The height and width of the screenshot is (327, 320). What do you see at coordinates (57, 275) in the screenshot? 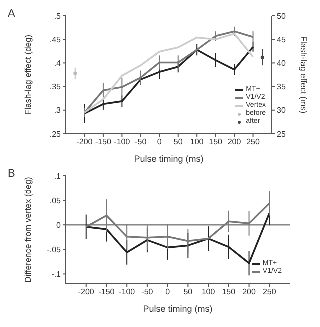
I see `y-tick-label: -.1` at bounding box center [57, 275].